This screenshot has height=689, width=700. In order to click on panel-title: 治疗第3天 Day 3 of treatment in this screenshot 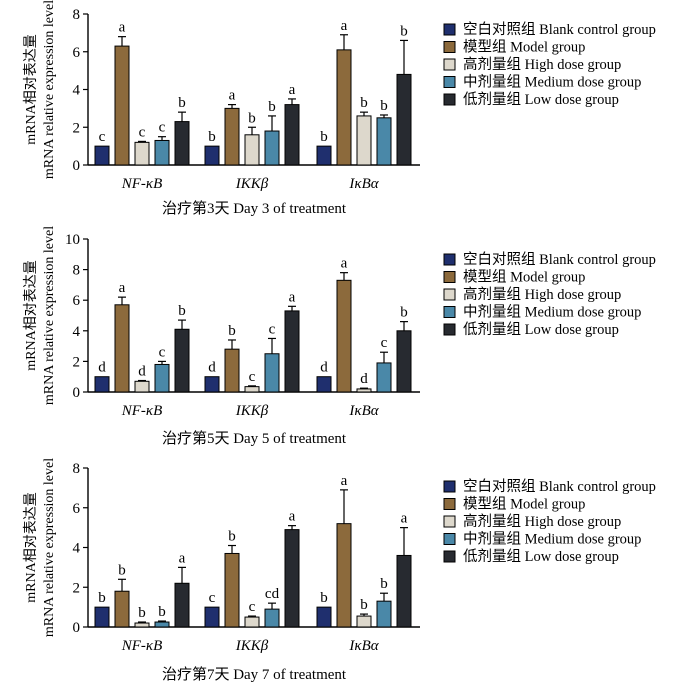, I will do `click(254, 208)`.